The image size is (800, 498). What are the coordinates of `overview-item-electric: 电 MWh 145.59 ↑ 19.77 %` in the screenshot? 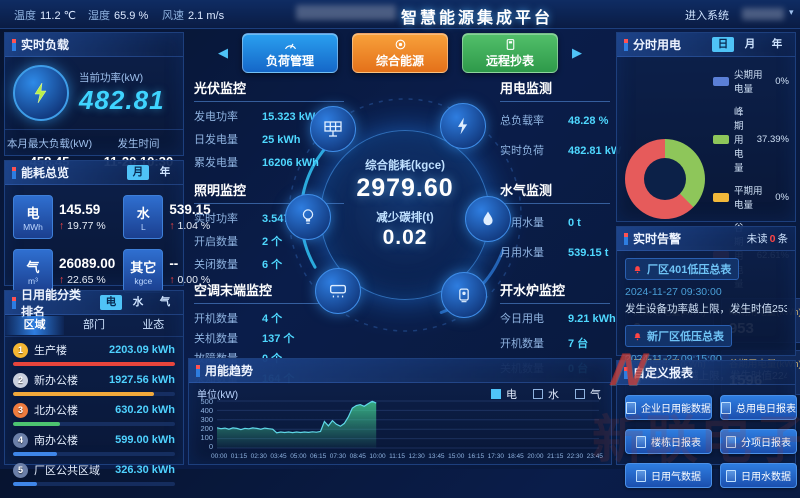 It's located at (64, 217).